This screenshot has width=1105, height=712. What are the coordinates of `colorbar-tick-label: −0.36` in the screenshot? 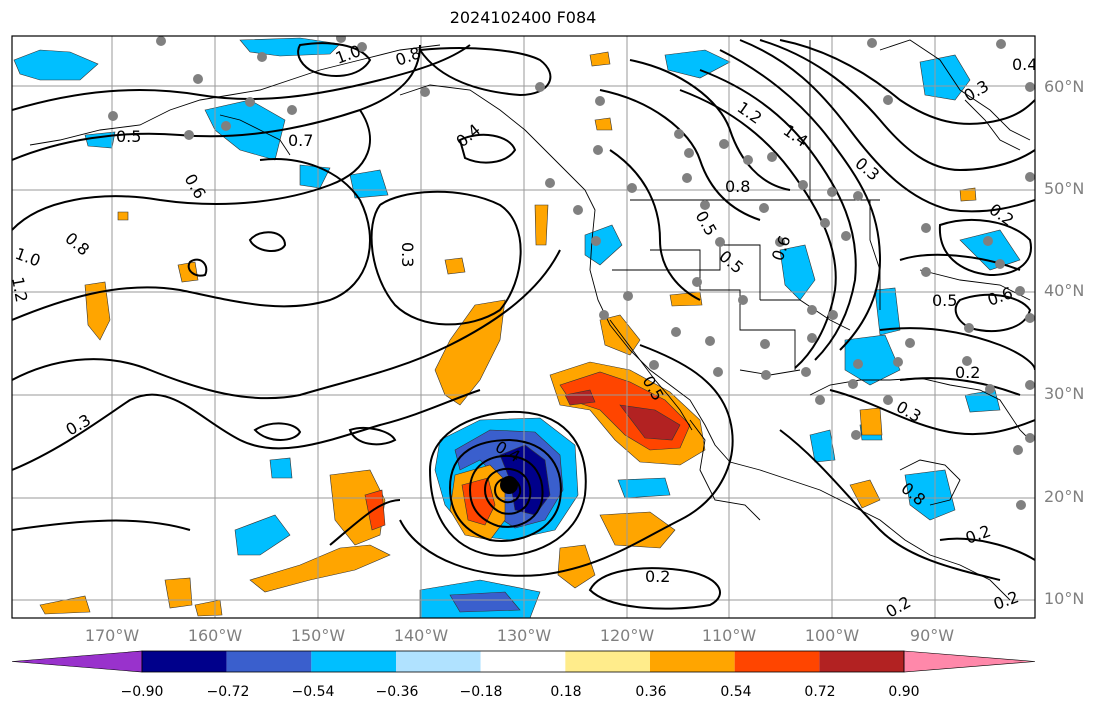 It's located at (397, 692).